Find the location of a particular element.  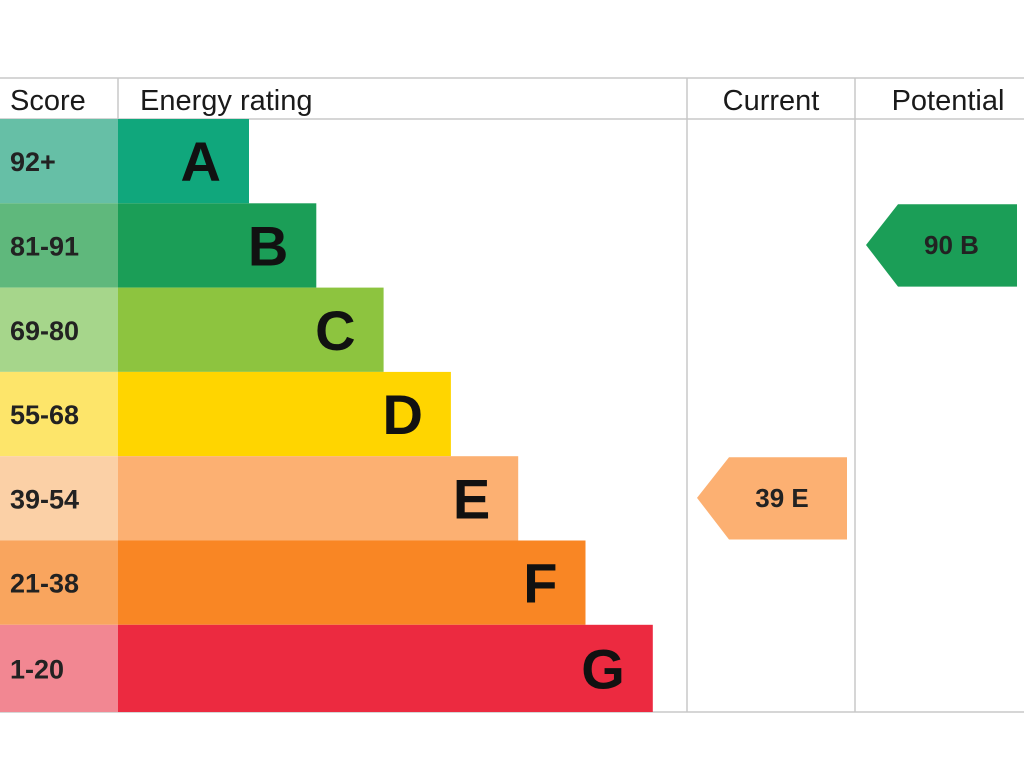

score-label-d: 55-68 is located at coordinates (44, 415).